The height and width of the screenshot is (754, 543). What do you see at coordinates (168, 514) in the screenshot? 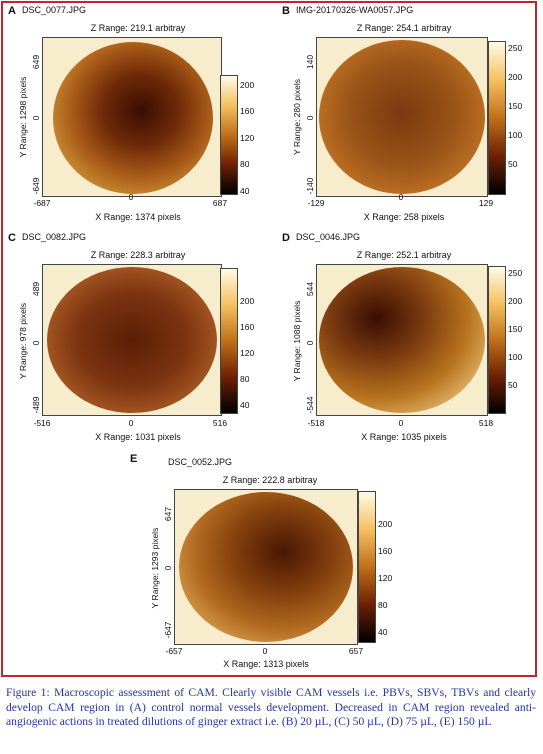
I see `y-tick: 647` at bounding box center [168, 514].